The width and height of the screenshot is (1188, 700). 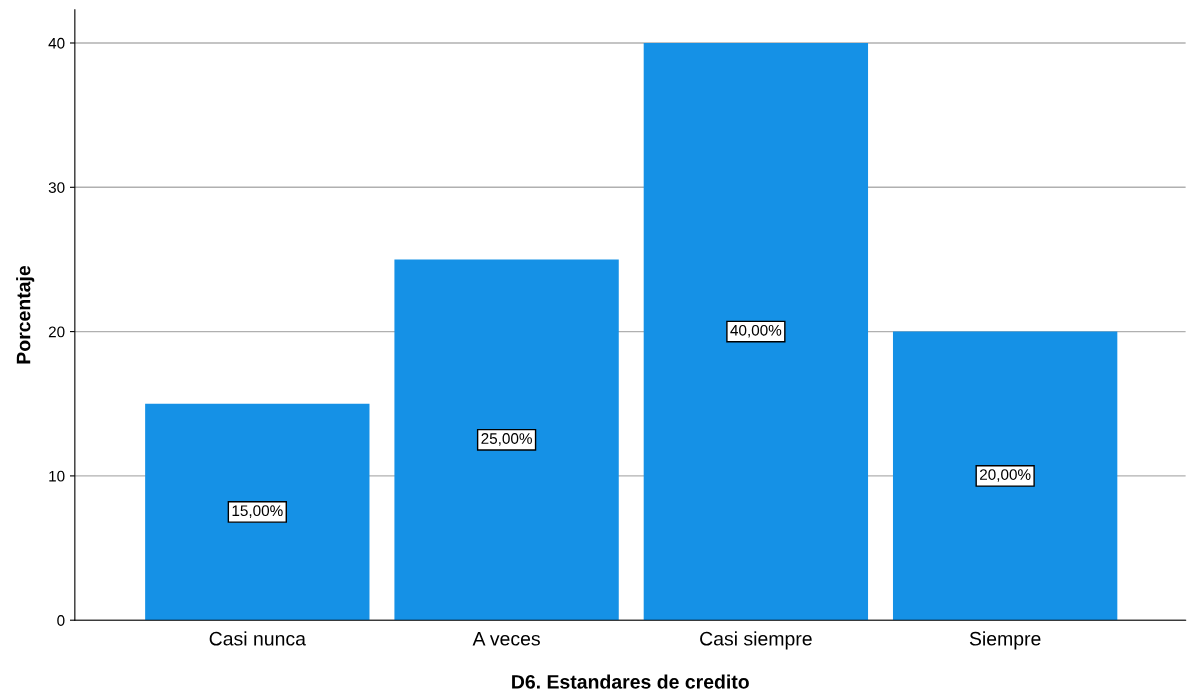 What do you see at coordinates (1005, 640) in the screenshot?
I see `x-tick-label: Siempre` at bounding box center [1005, 640].